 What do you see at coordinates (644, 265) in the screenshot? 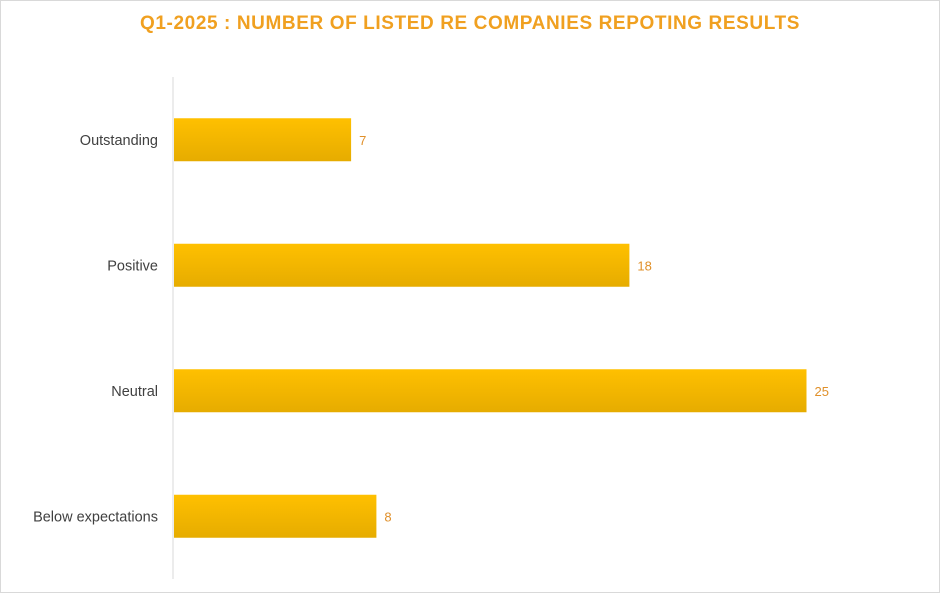
I see `data-label: 18` at bounding box center [644, 265].